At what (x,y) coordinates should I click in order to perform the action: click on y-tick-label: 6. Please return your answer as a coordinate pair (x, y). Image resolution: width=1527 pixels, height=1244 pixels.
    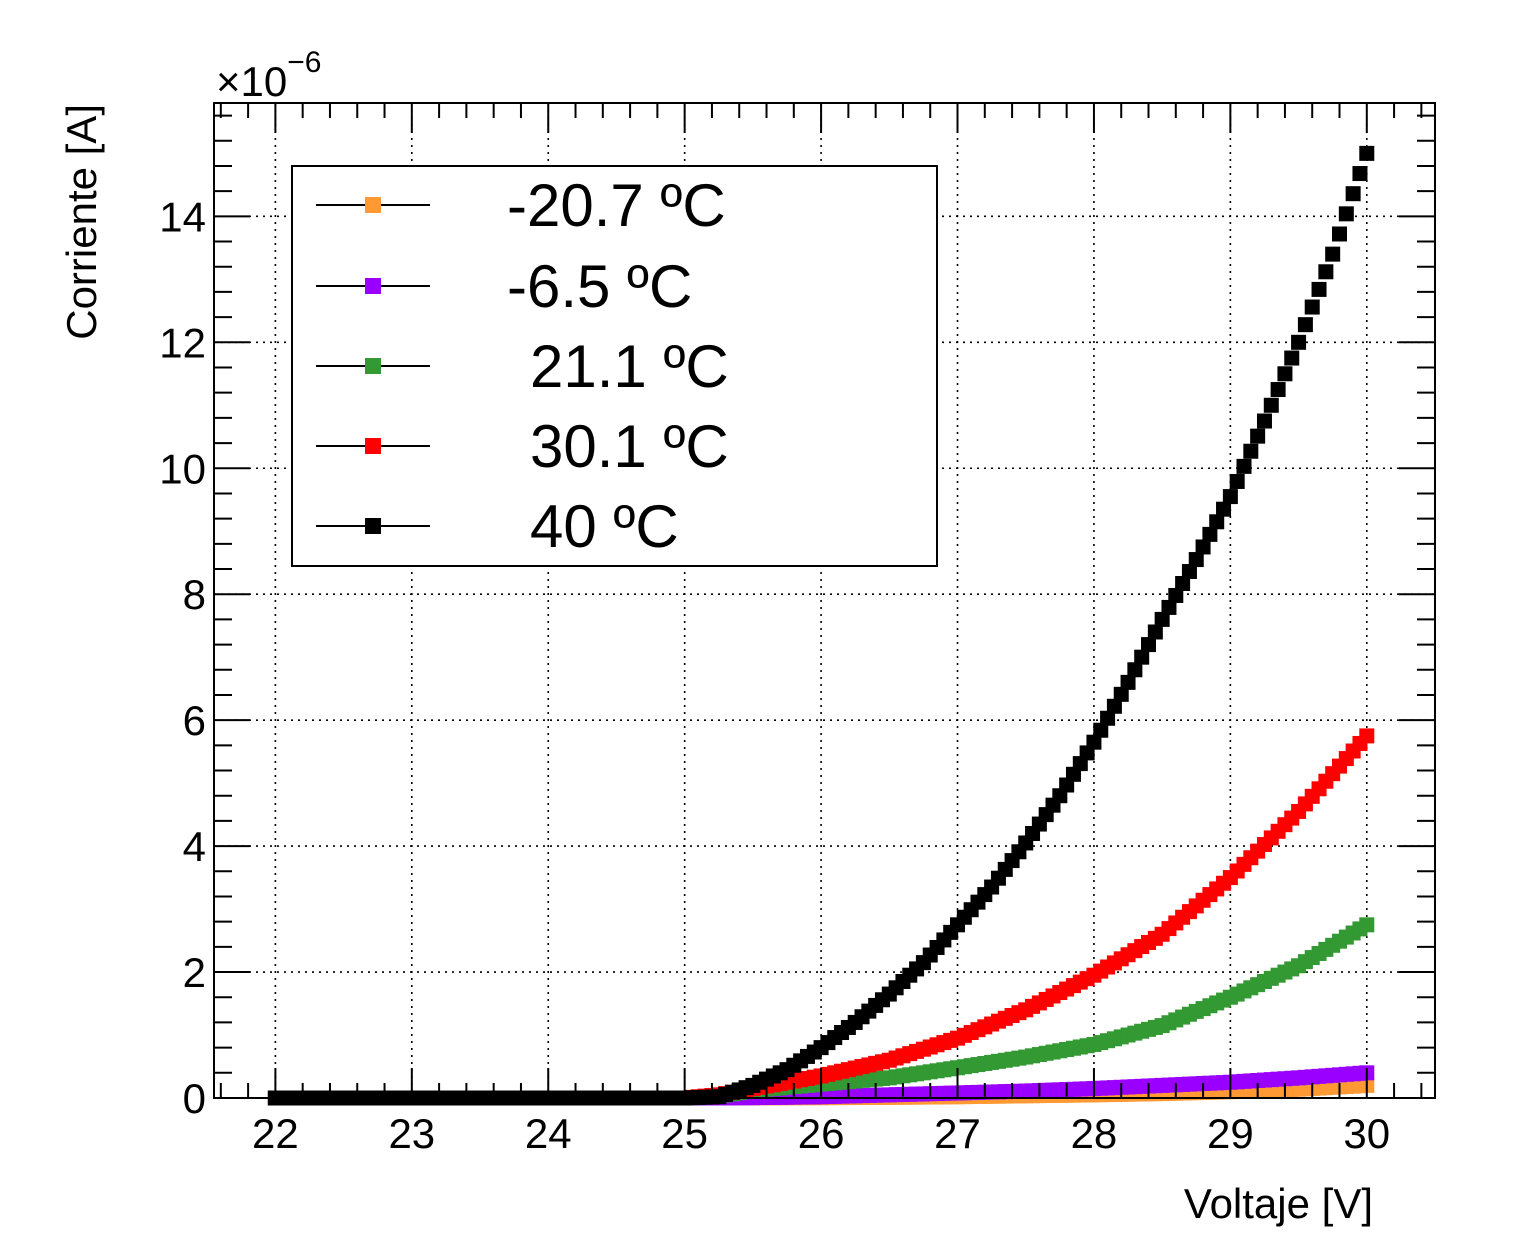
    Looking at the image, I should click on (194, 720).